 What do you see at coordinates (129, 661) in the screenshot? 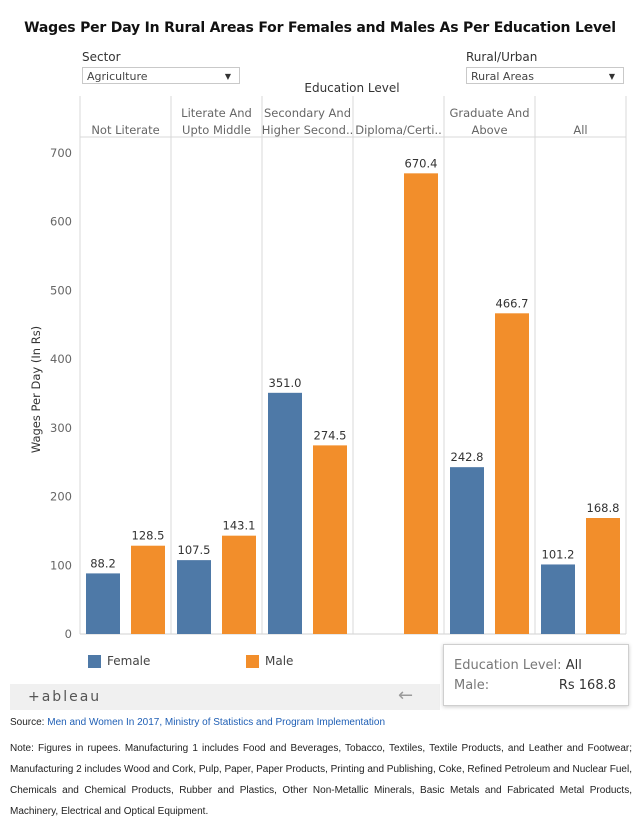
I see `legend-label-female: Female` at bounding box center [129, 661].